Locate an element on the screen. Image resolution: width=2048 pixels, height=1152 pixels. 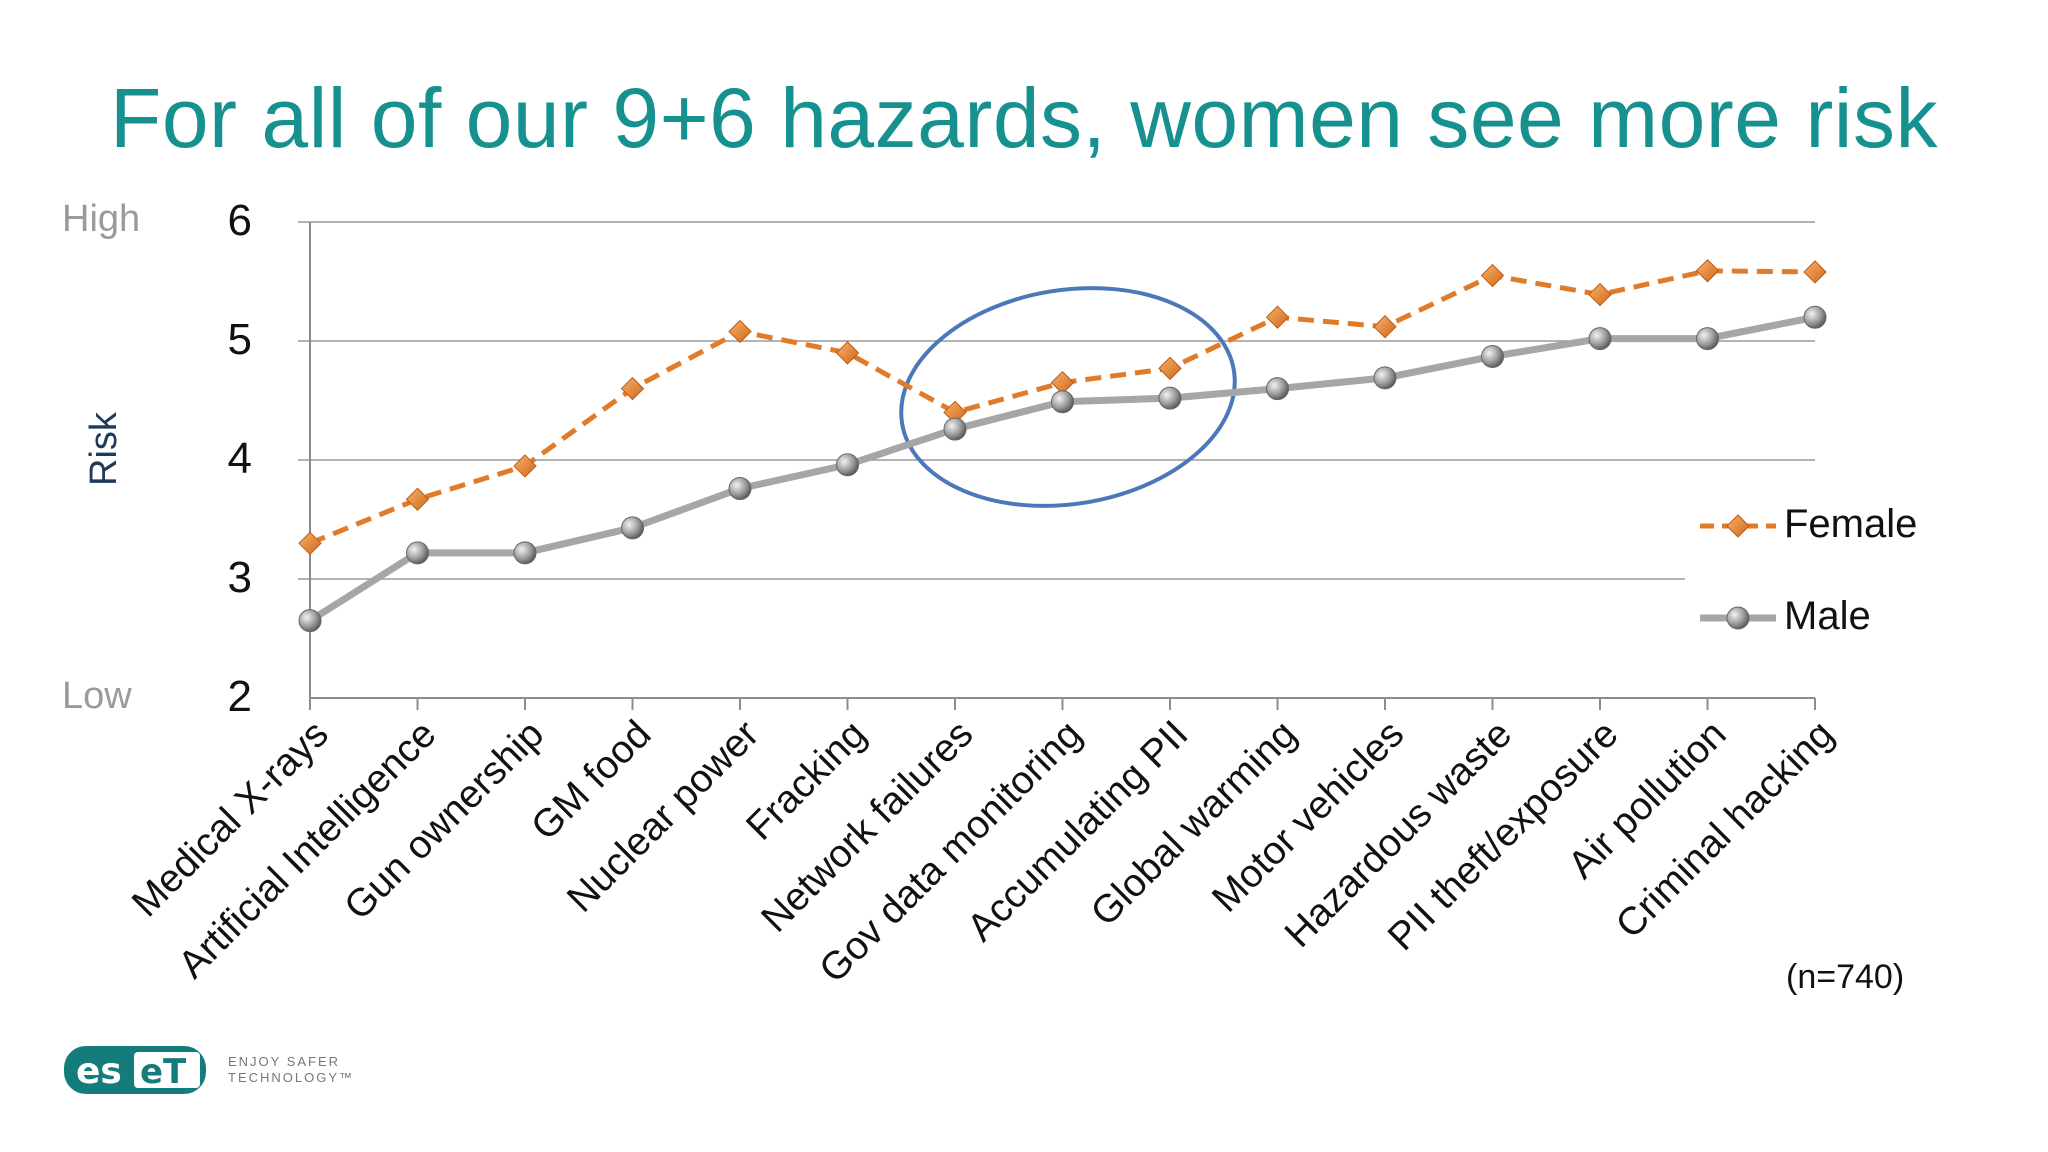
low-label: Low is located at coordinates (97, 696).